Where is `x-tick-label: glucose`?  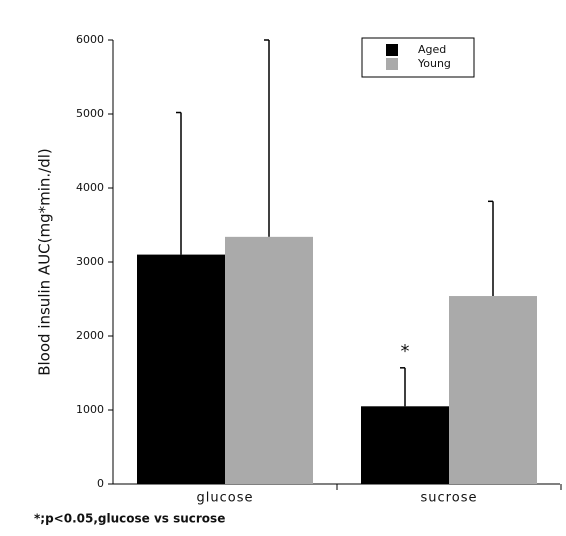 x-tick-label: glucose is located at coordinates (225, 498).